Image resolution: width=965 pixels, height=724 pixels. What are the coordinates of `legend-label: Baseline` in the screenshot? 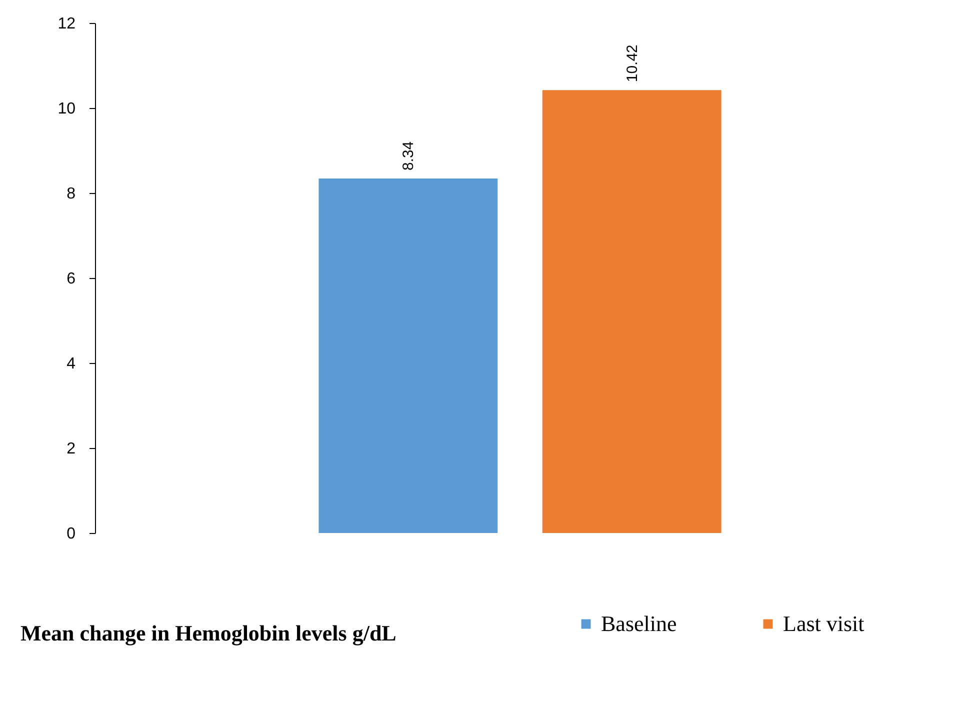 It's located at (639, 623).